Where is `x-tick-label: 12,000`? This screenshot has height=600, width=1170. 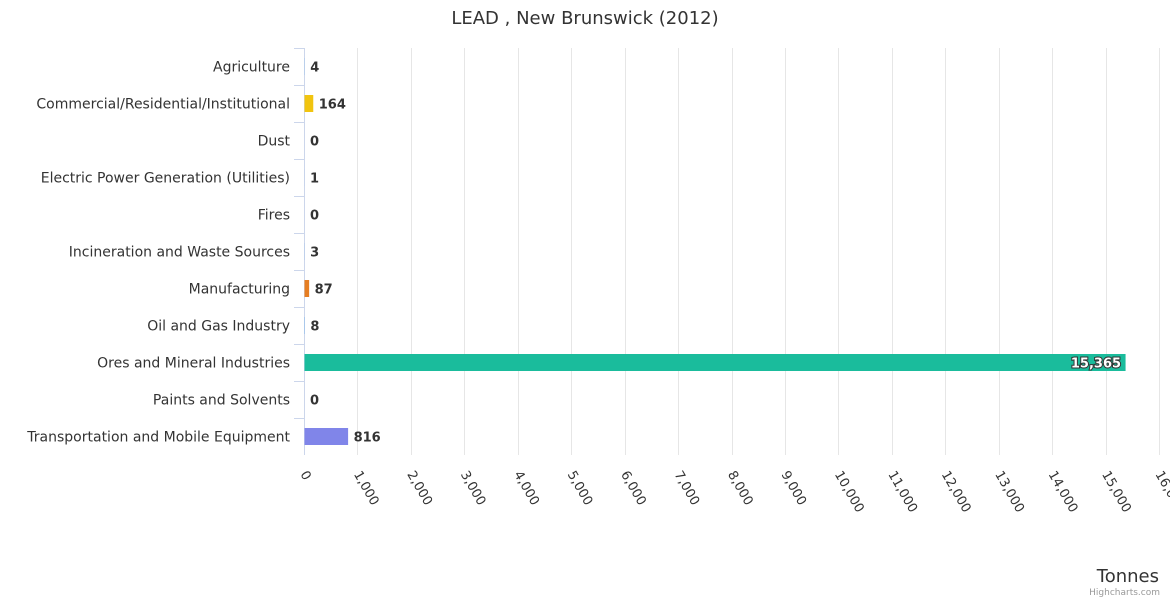 x-tick-label: 12,000 is located at coordinates (956, 492).